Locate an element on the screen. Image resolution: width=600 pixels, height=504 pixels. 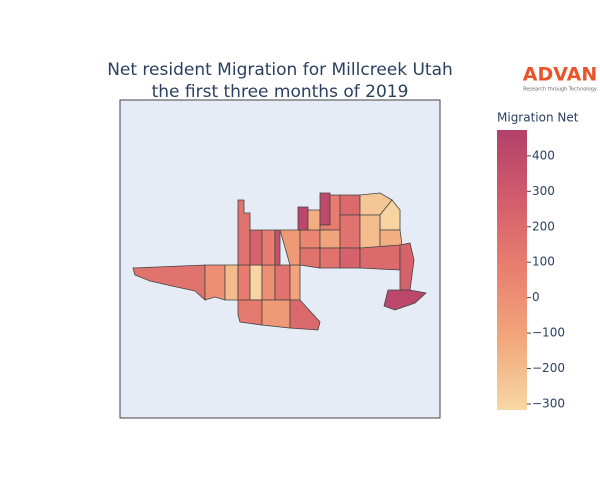
colorbar-tick-label: −200 is located at coordinates (548, 368).